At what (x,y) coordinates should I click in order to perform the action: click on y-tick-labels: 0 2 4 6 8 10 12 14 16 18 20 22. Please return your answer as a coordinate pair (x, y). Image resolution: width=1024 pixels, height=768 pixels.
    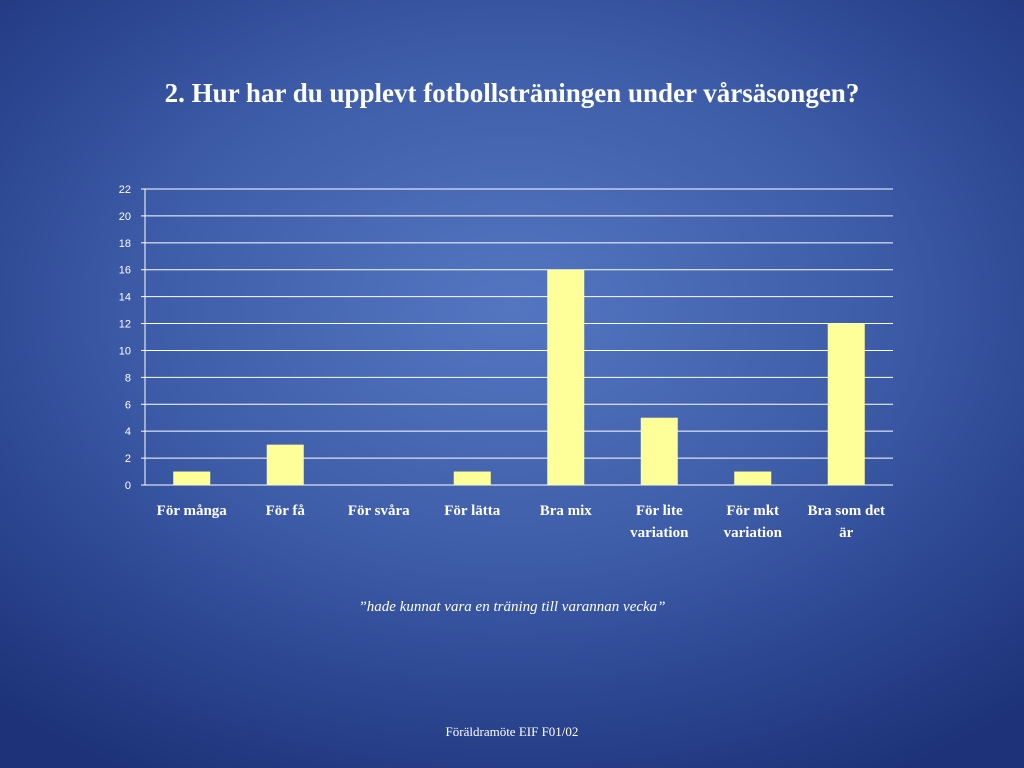
    Looking at the image, I should click on (125, 338).